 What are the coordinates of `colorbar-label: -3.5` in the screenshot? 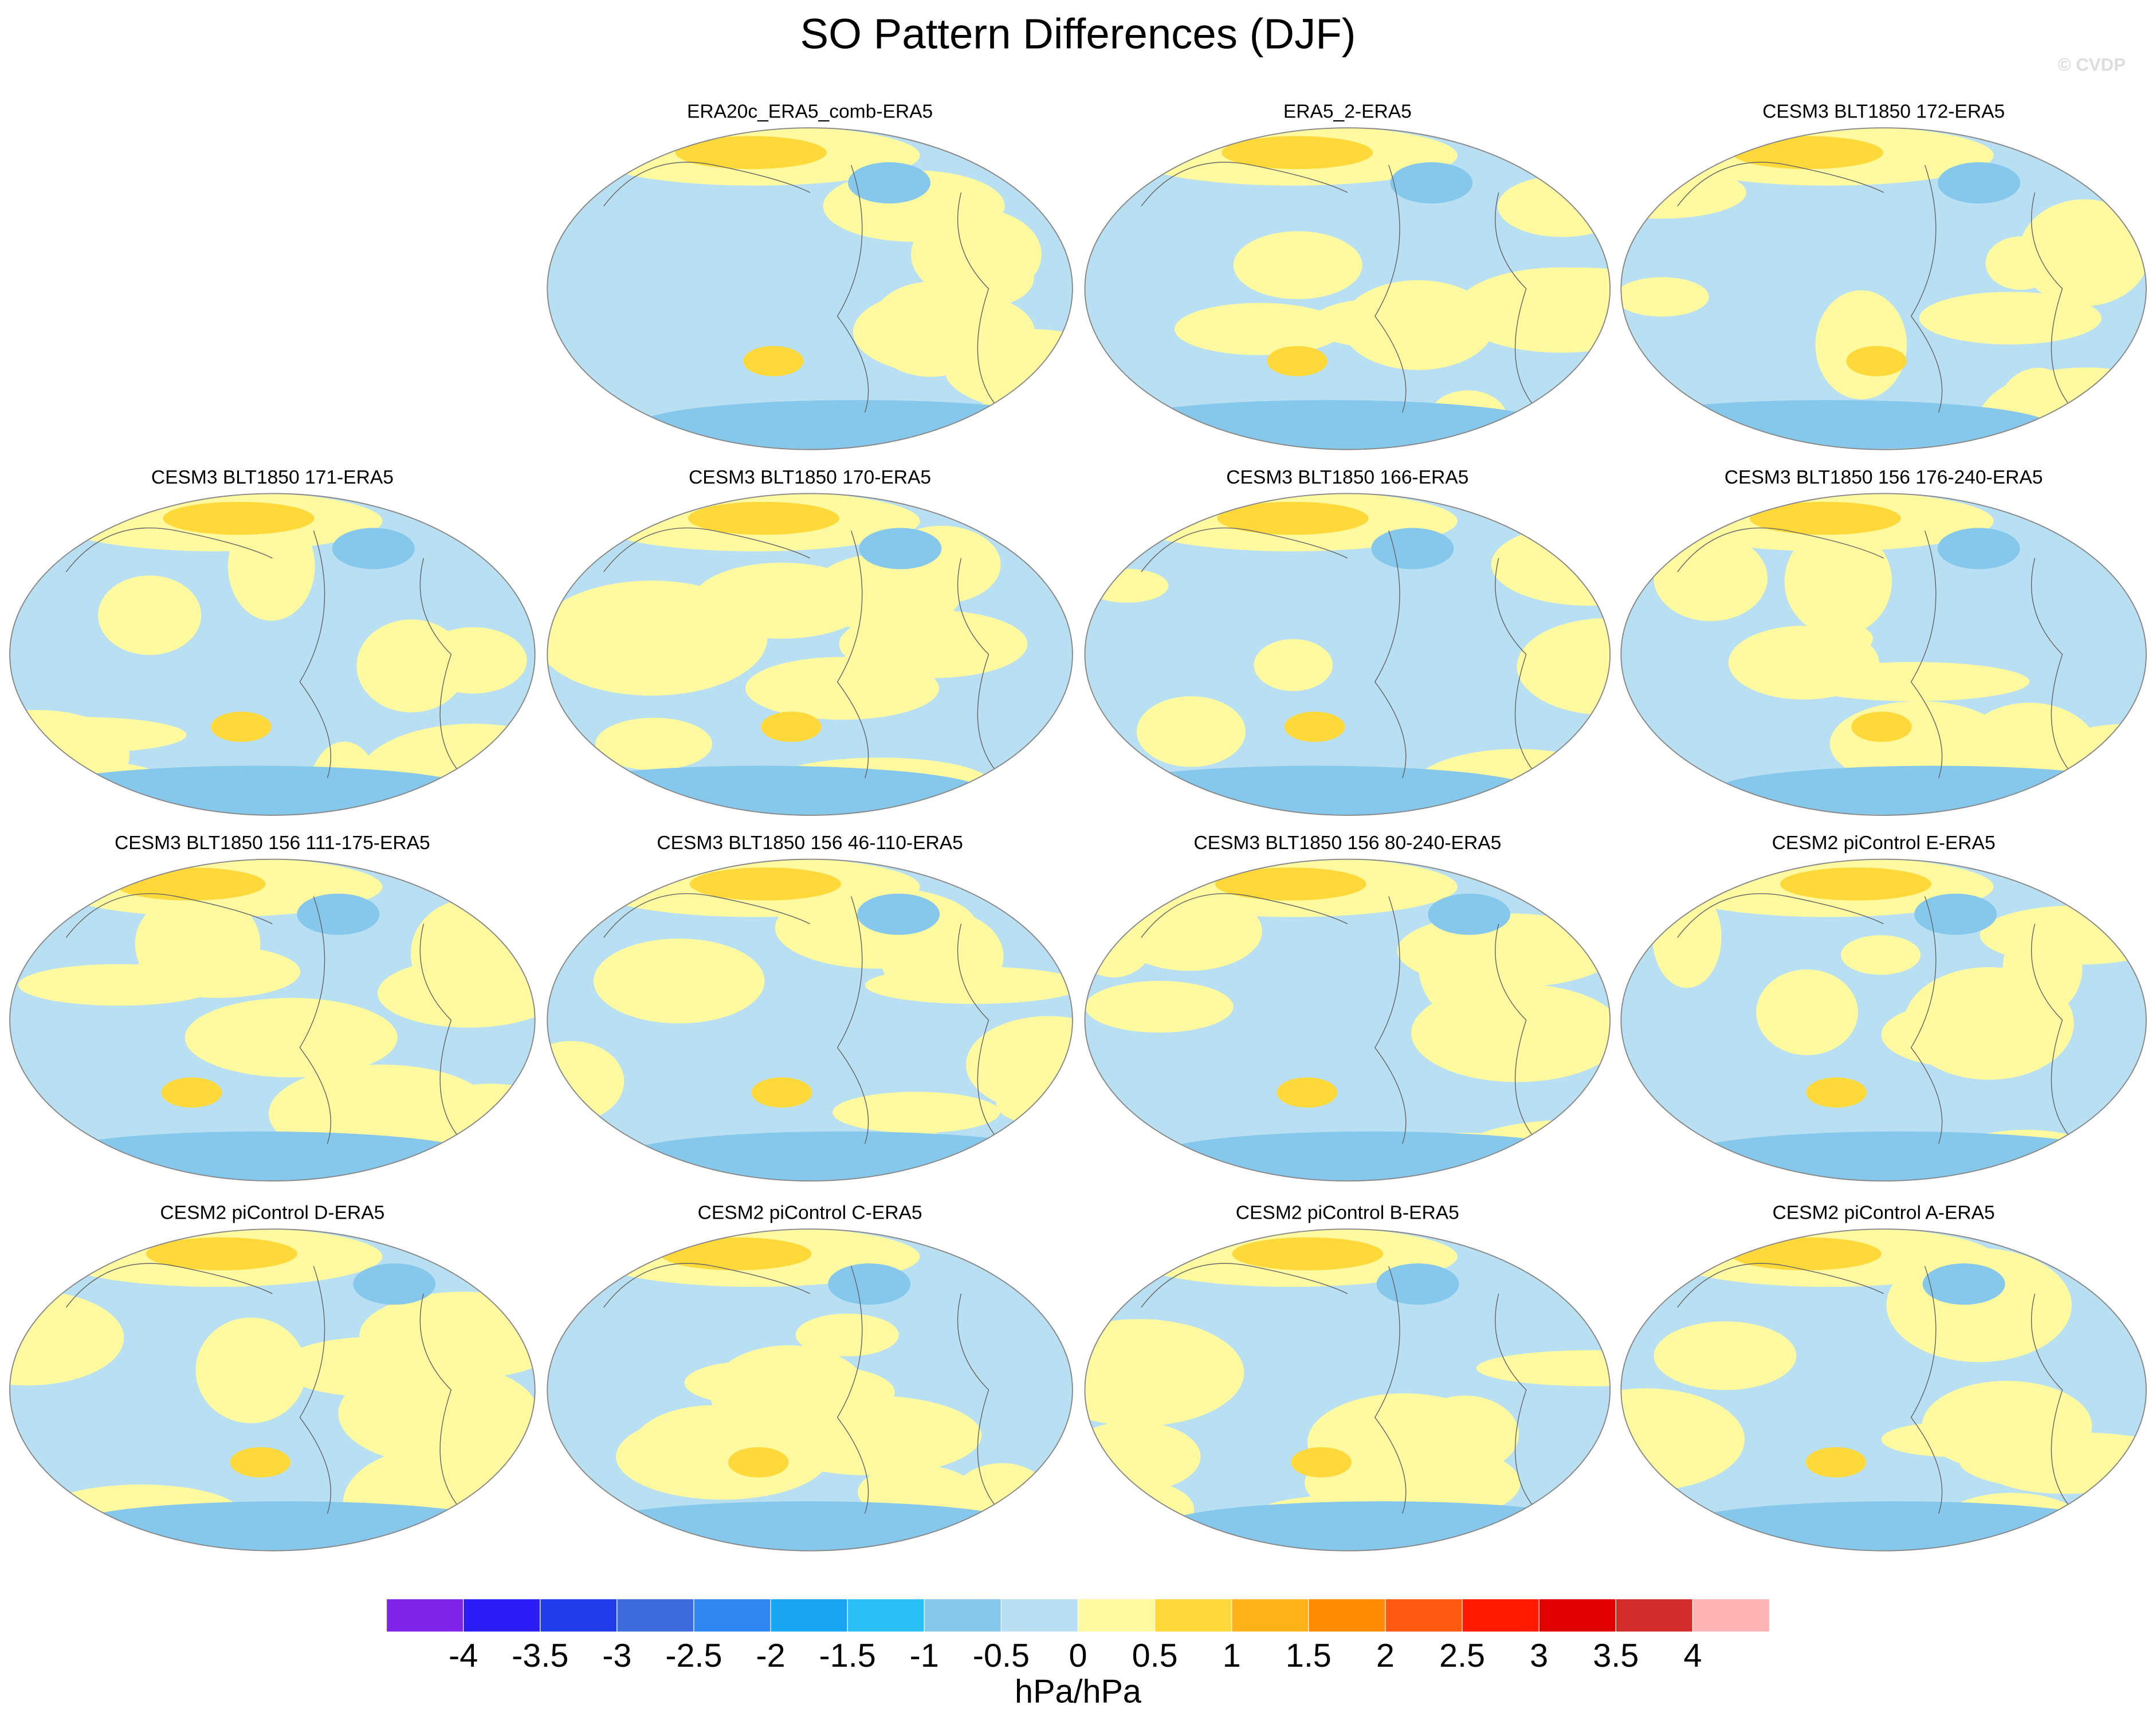 It's located at (540, 1656).